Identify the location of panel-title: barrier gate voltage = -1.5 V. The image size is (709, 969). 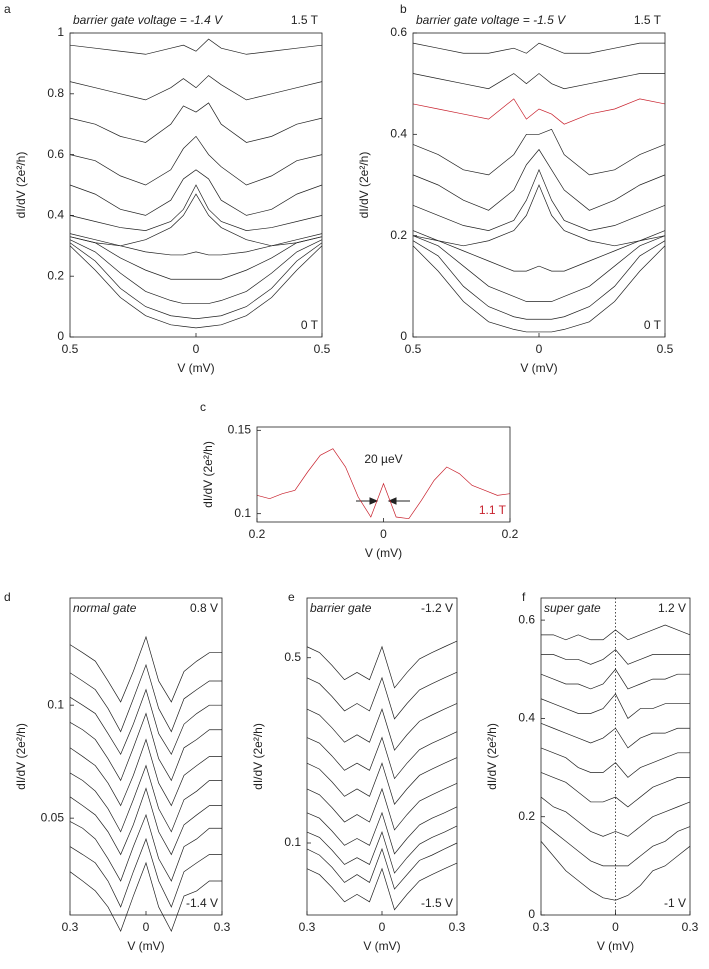
(491, 20).